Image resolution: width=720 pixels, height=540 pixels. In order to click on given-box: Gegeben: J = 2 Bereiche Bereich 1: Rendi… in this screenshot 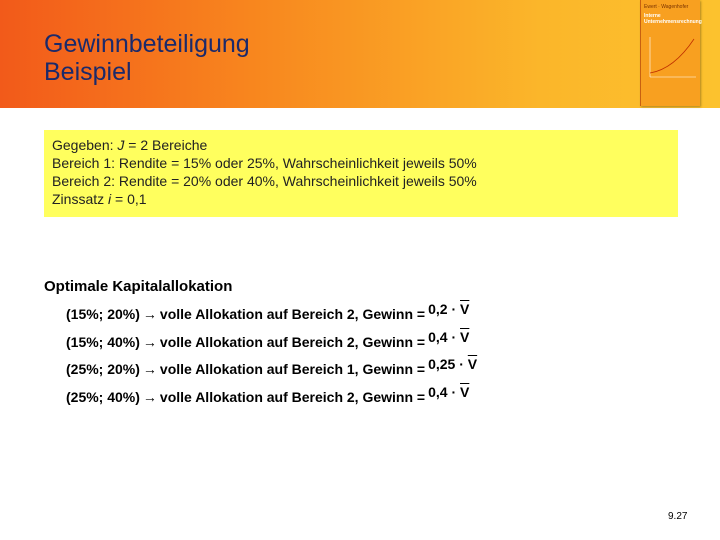, I will do `click(361, 173)`.